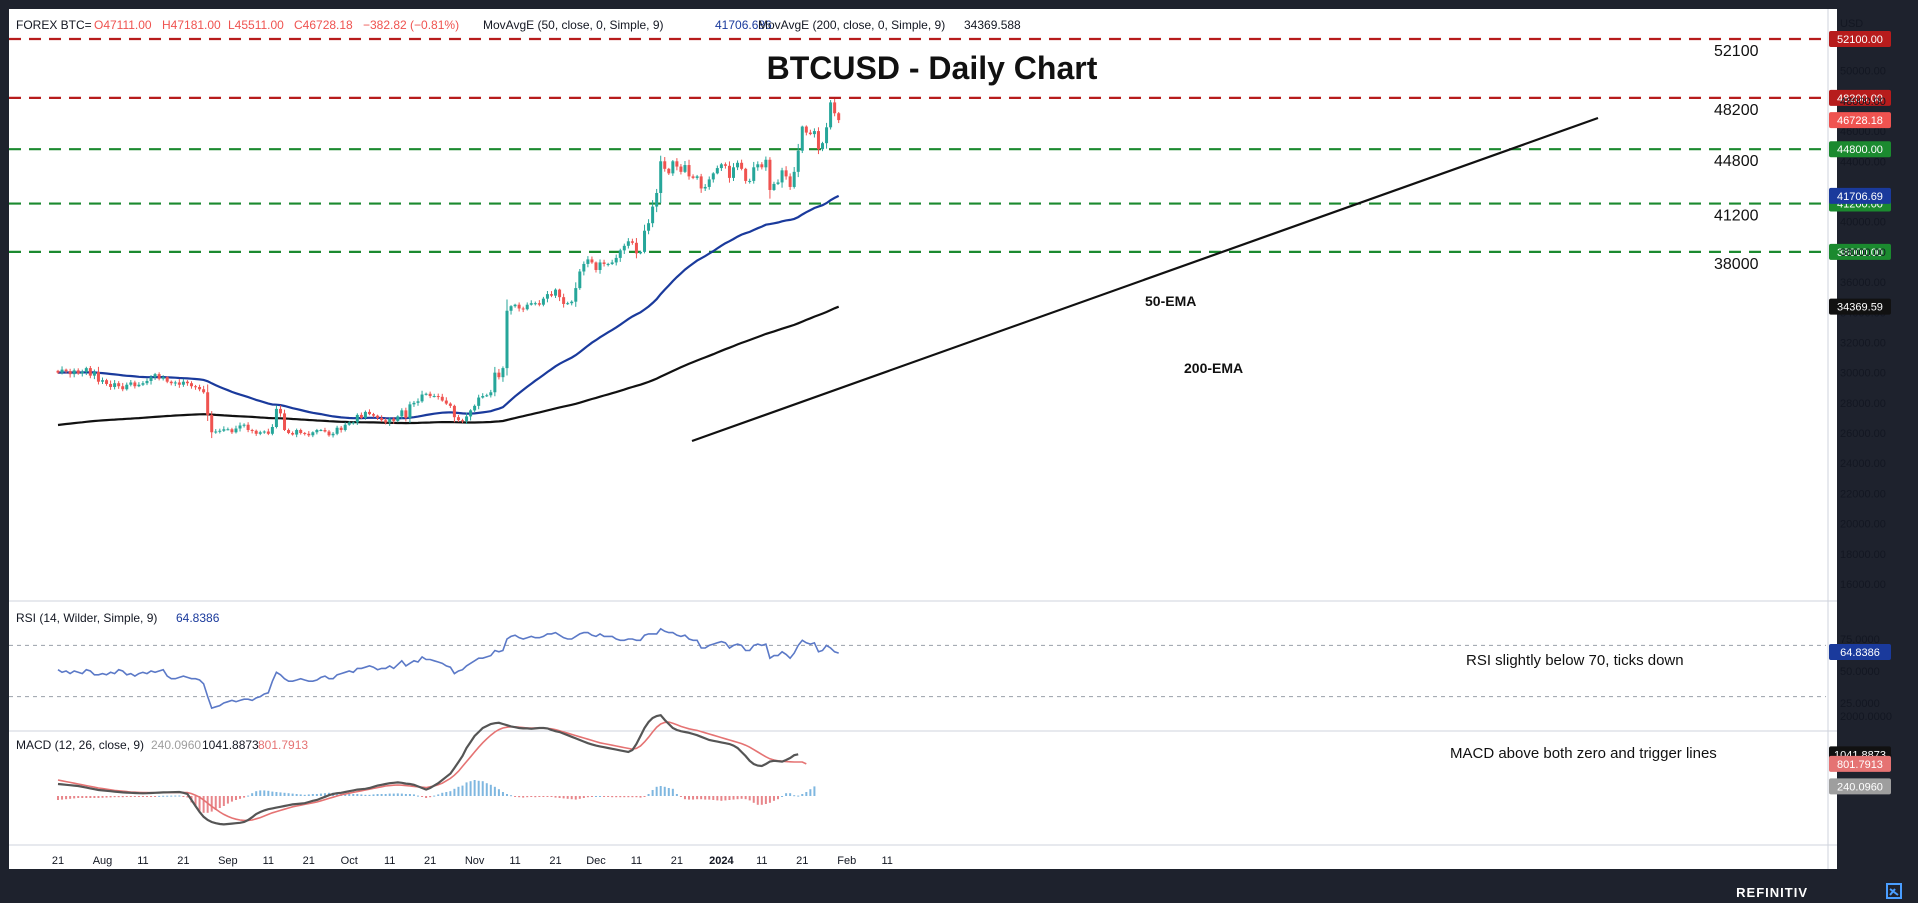 The height and width of the screenshot is (903, 1918). Describe the element at coordinates (230, 745) in the screenshot. I see `macd-value: 1041.8873` at that location.